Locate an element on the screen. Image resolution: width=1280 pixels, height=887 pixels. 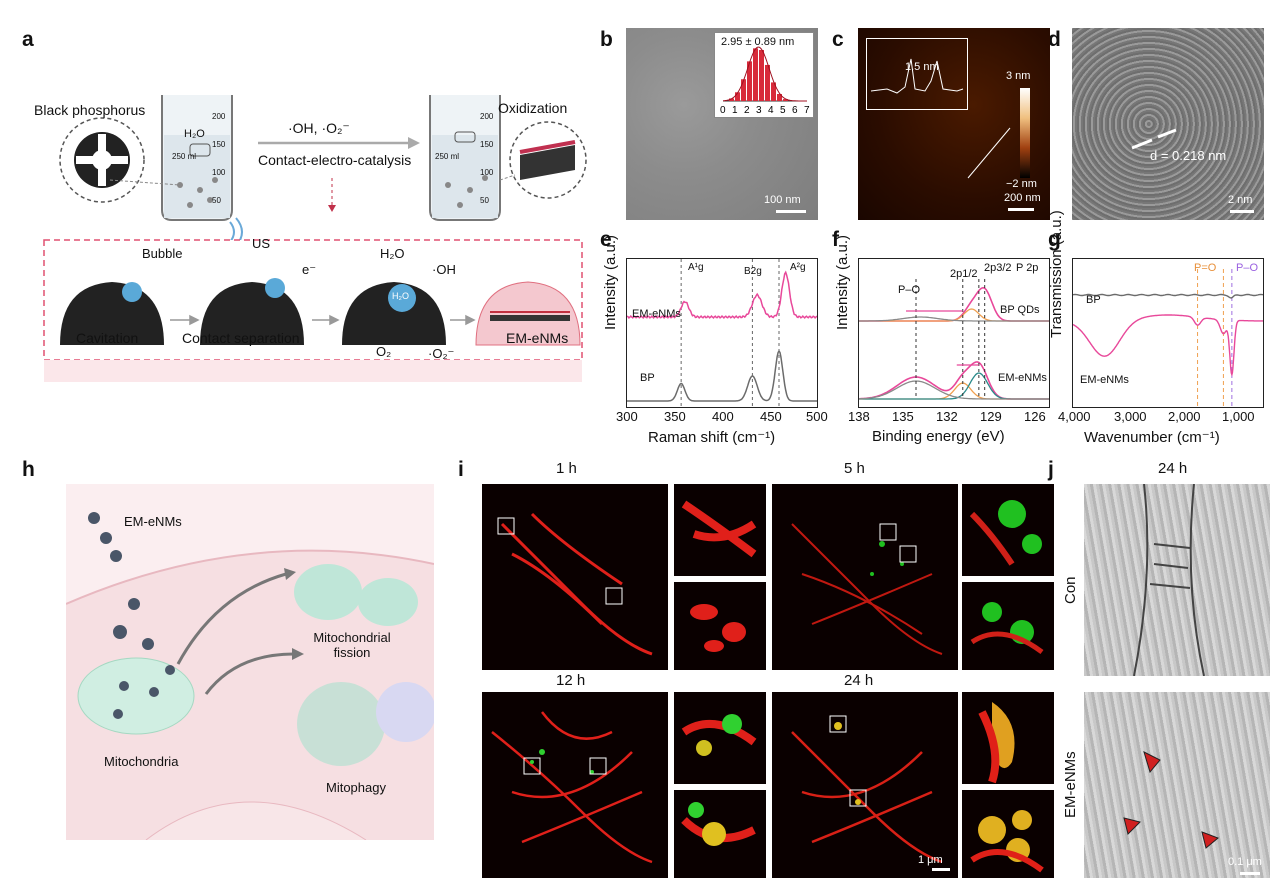
hist-tick-label: 6 is located at coordinates (795, 110).